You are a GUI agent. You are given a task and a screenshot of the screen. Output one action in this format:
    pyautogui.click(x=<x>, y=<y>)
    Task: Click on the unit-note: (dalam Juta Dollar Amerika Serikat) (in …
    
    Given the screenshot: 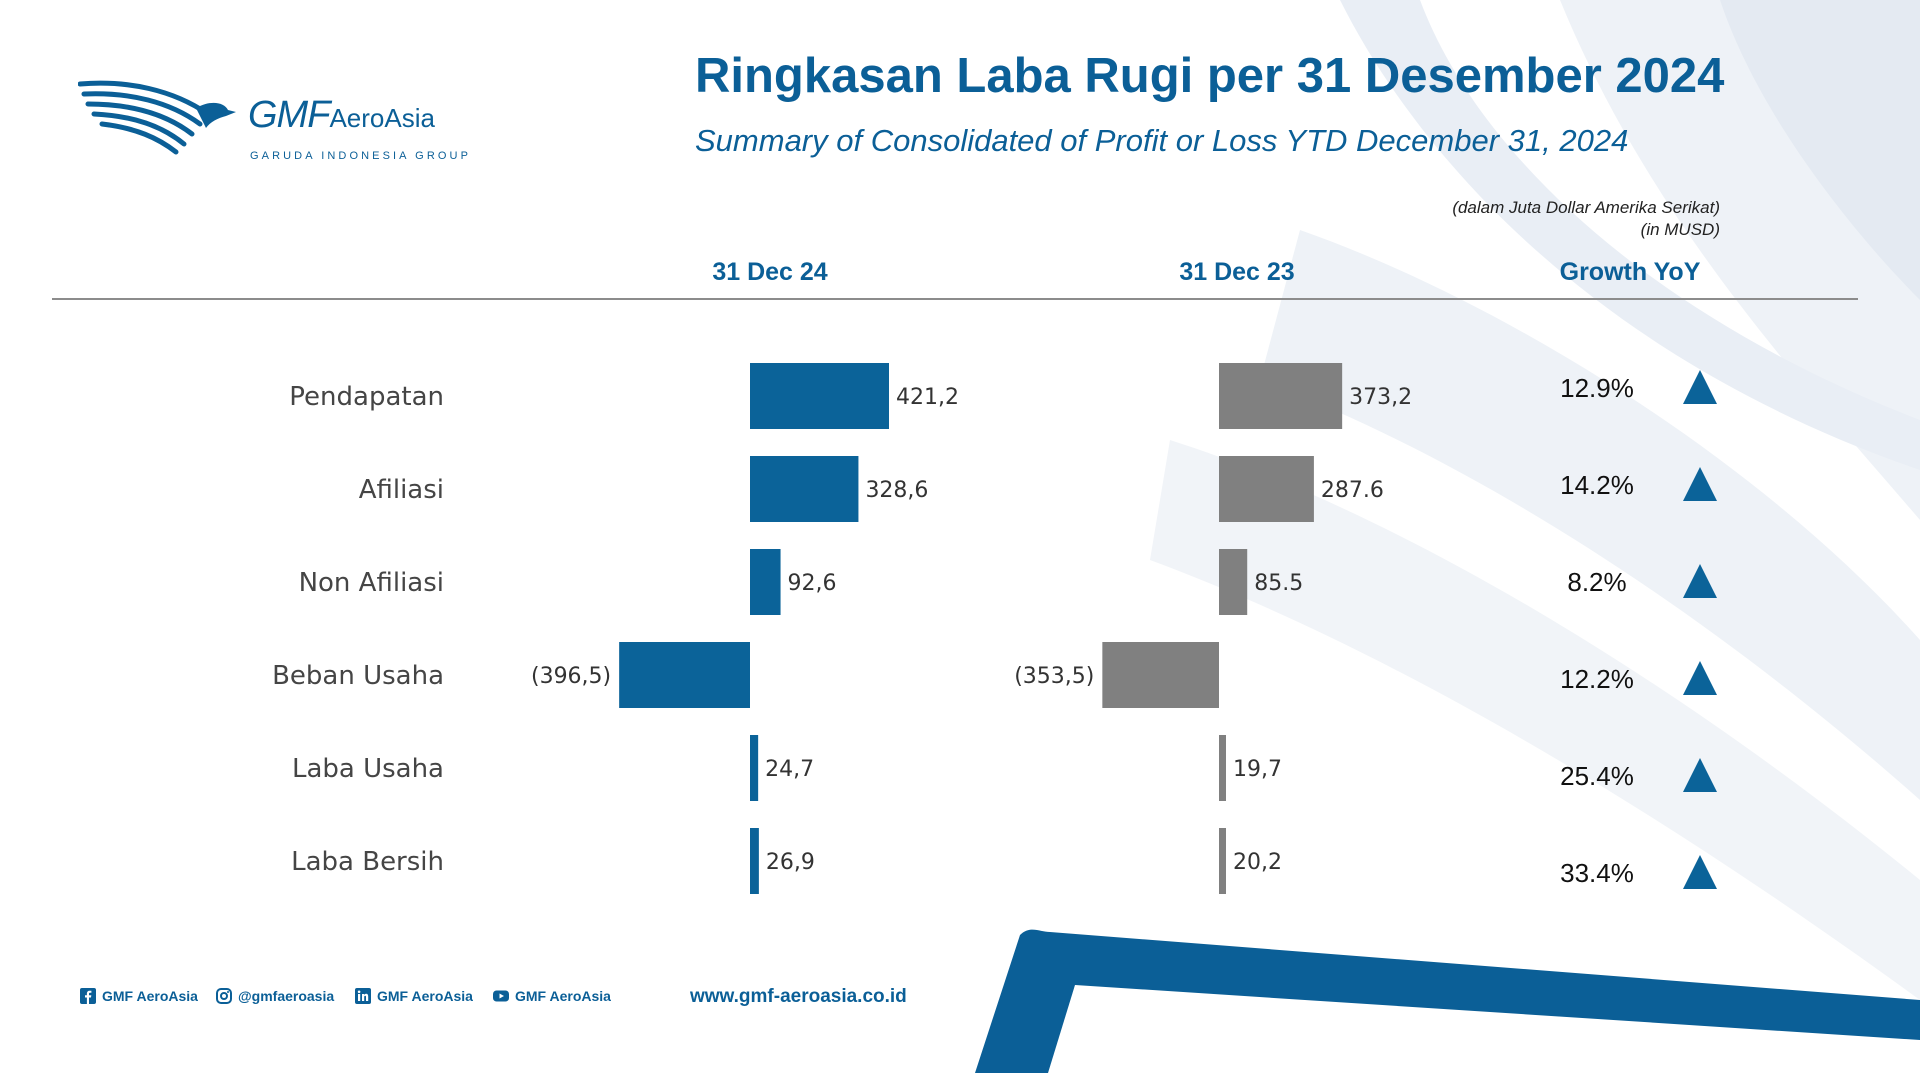 What is the action you would take?
    pyautogui.click(x=1586, y=219)
    